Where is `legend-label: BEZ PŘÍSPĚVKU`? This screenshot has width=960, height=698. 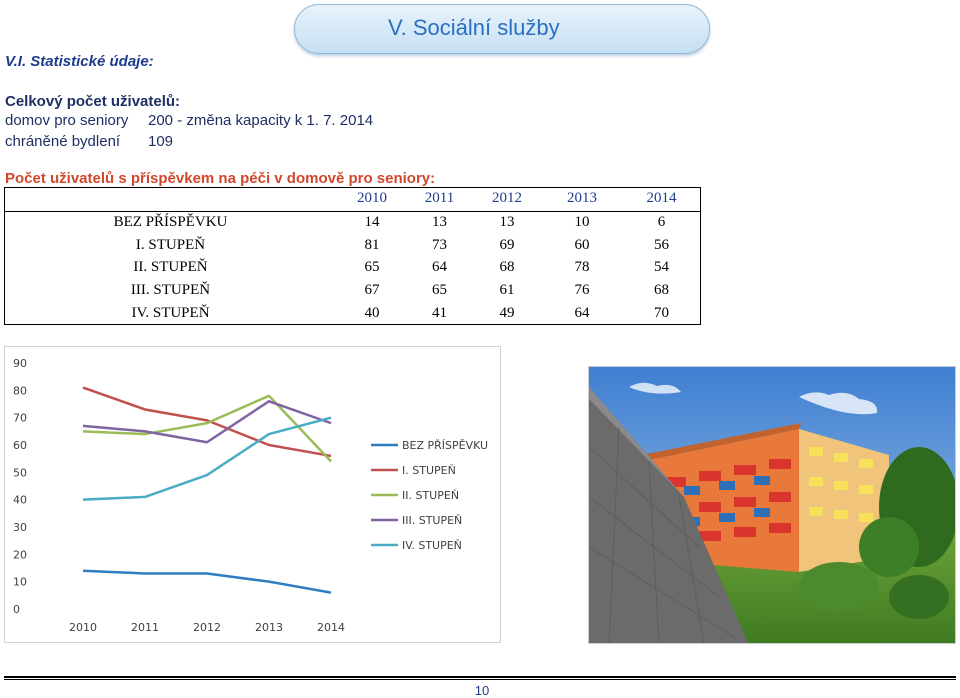 legend-label: BEZ PŘÍSPĚVKU is located at coordinates (445, 445).